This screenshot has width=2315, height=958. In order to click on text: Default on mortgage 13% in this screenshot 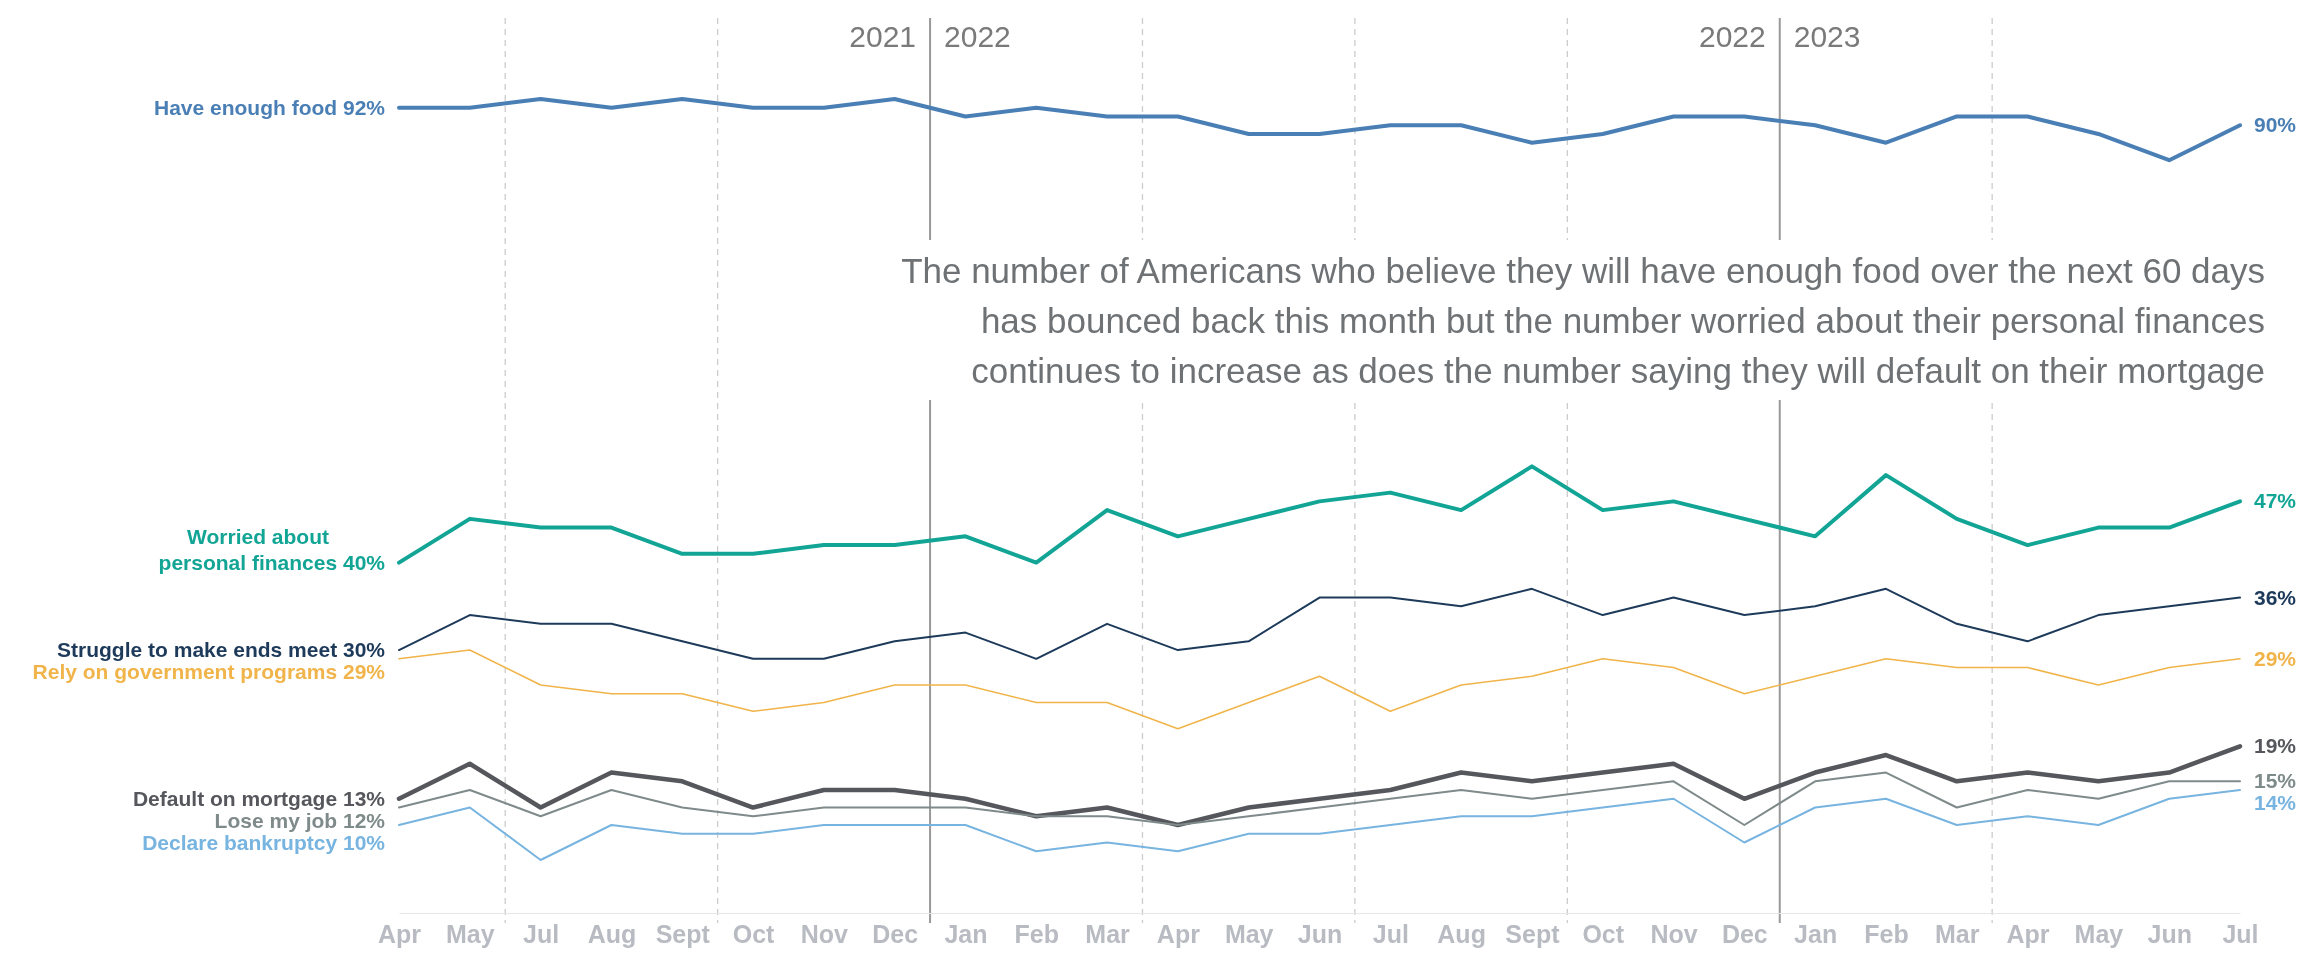, I will do `click(258, 798)`.